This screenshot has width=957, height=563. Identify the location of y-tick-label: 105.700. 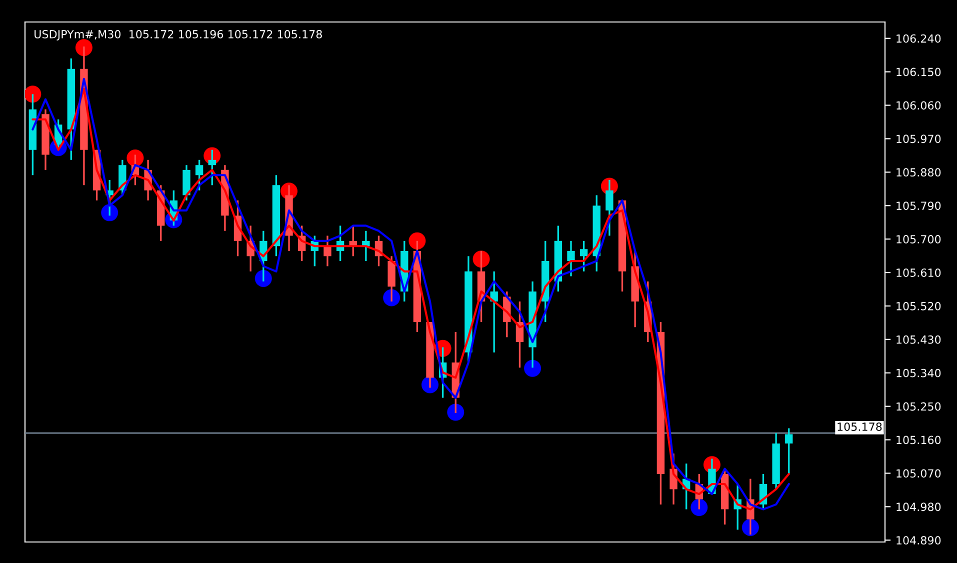
(918, 239).